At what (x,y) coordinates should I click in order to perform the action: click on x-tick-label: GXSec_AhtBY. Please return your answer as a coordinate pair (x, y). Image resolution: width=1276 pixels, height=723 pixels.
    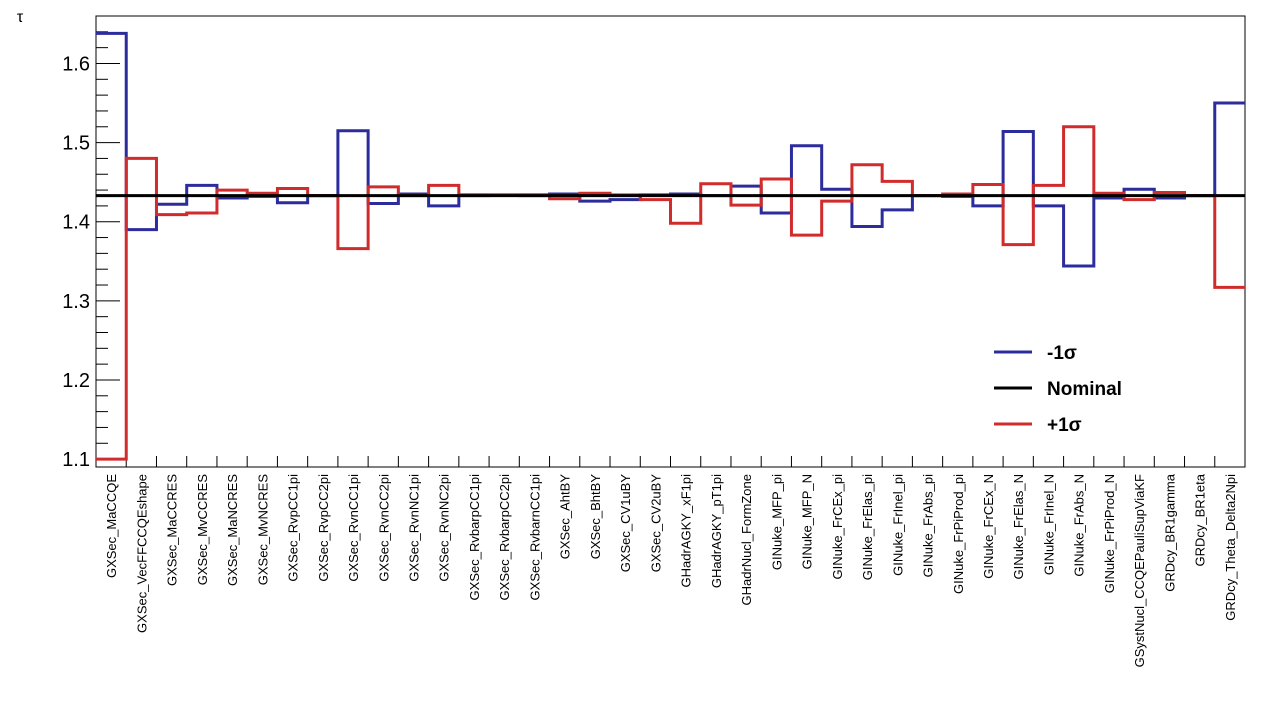
    Looking at the image, I should click on (565, 517).